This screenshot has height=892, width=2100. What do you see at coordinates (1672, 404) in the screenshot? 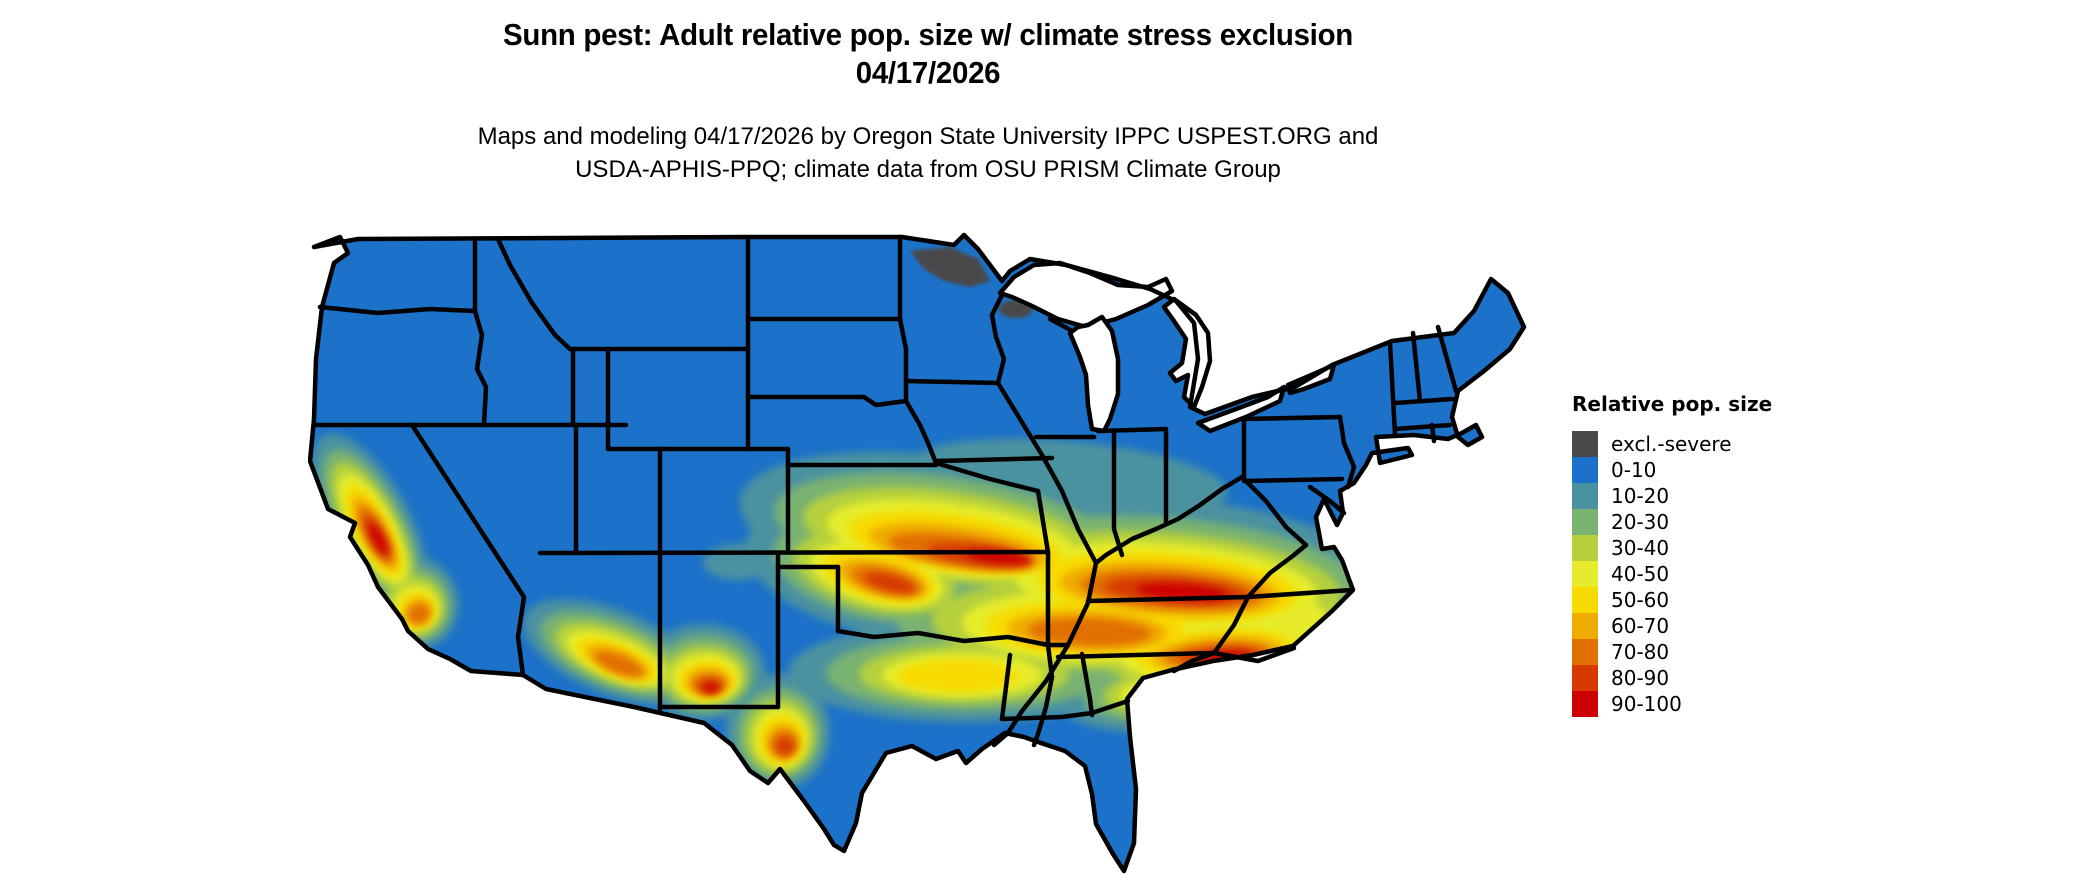
I see `legend-title: Relative pop. size` at bounding box center [1672, 404].